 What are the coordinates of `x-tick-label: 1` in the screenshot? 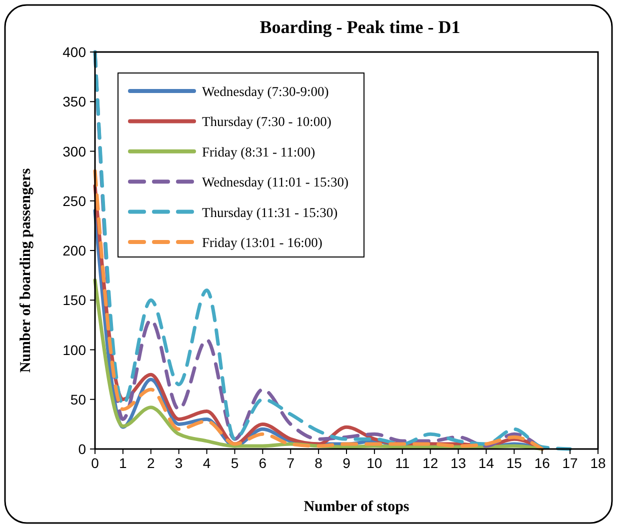 It's located at (123, 463).